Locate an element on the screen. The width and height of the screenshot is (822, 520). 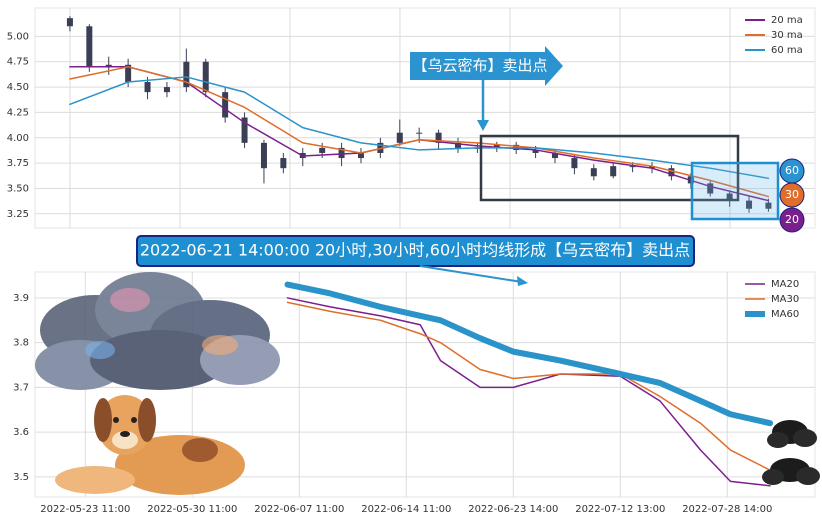
y-tick-label: 4.75 is located at coordinates (18, 62).